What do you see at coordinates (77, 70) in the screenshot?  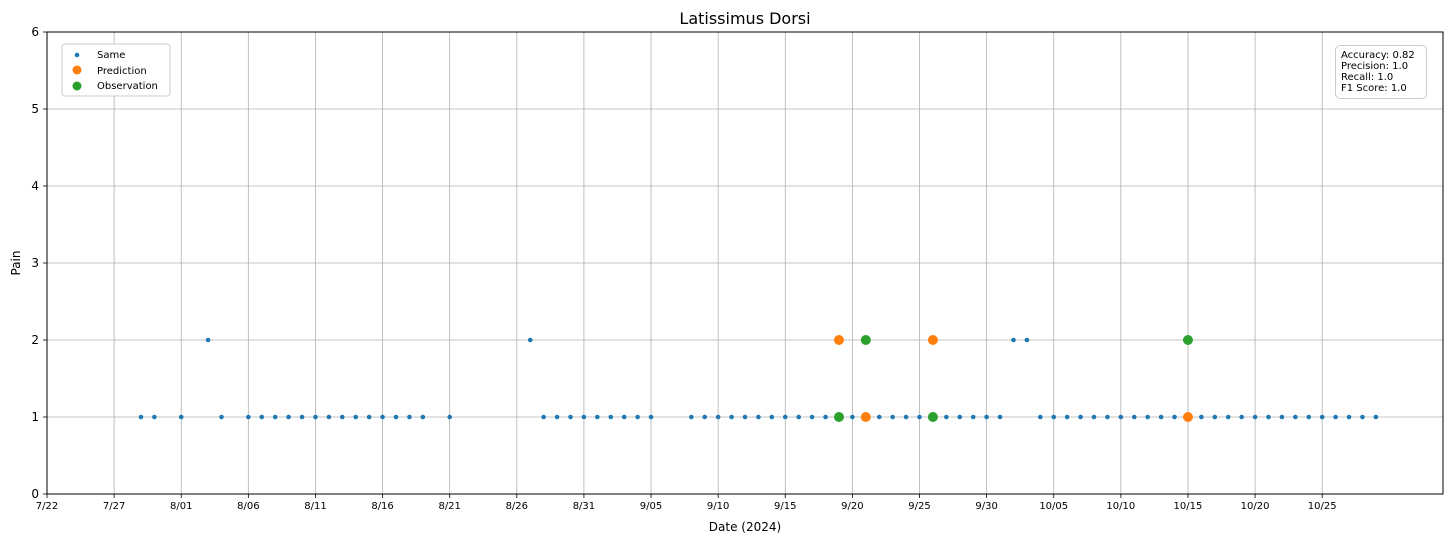 I see `legend-marker-prediction` at bounding box center [77, 70].